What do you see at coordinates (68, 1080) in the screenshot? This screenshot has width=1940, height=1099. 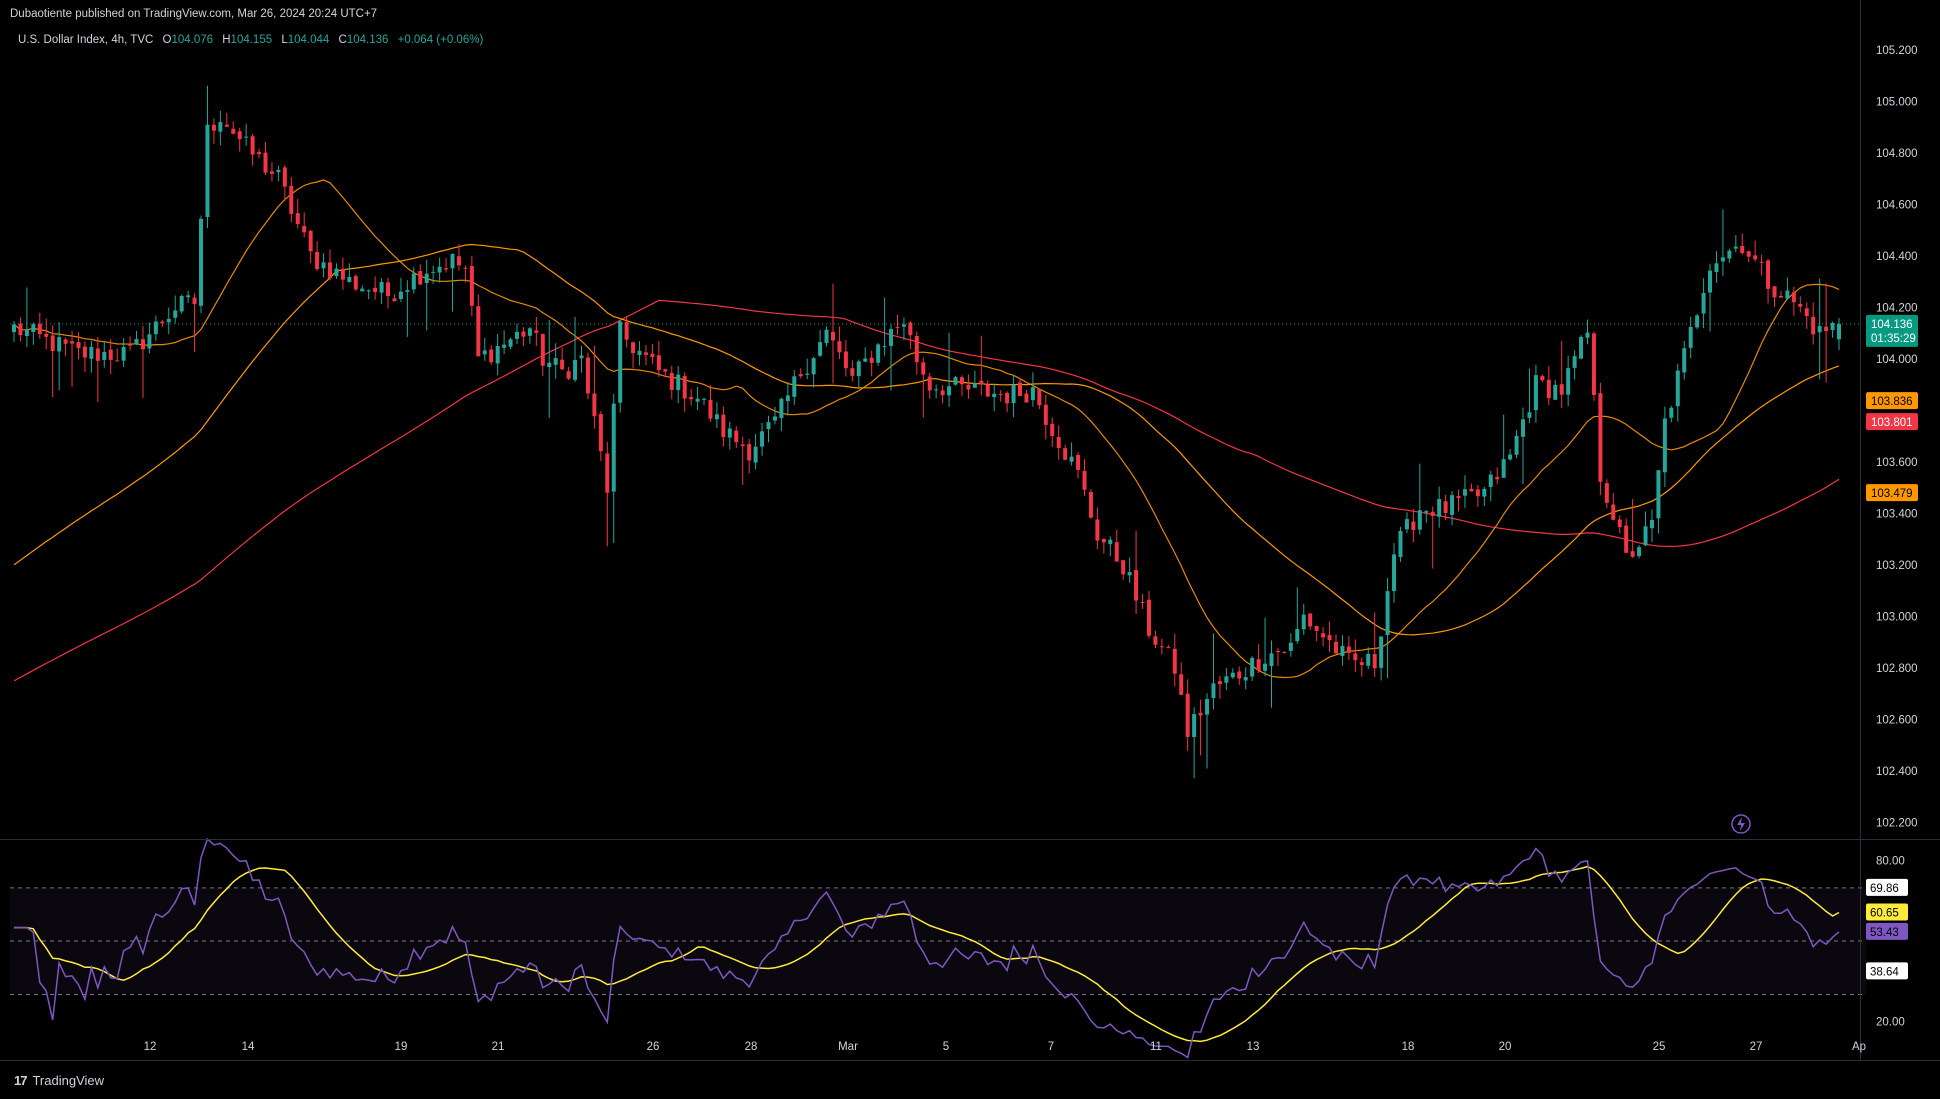 I see `brand-name: TradingView` at bounding box center [68, 1080].